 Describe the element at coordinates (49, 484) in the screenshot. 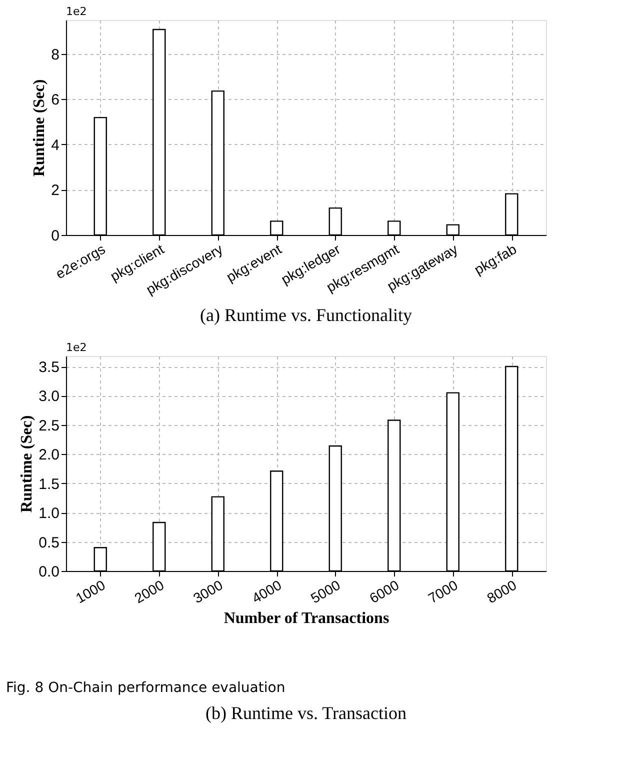

I see `y-tick-label: 1.5` at that location.